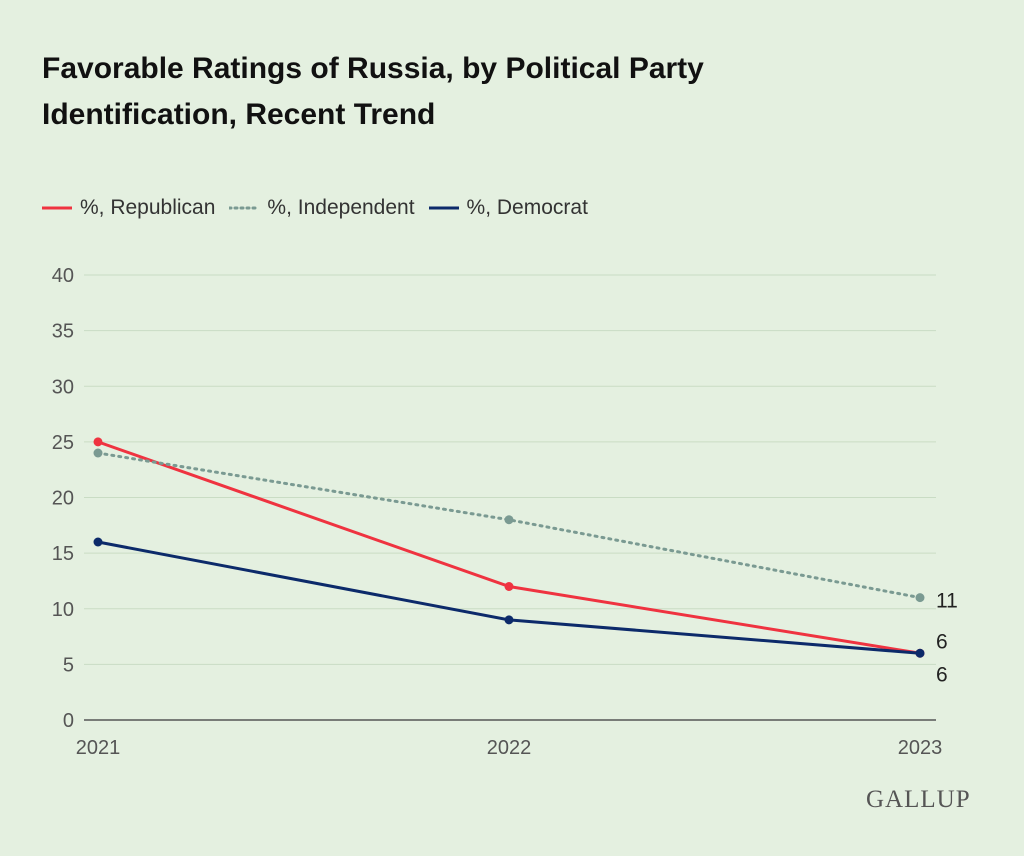  I want to click on x-tick-label-2022: 2022, so click(509, 748).